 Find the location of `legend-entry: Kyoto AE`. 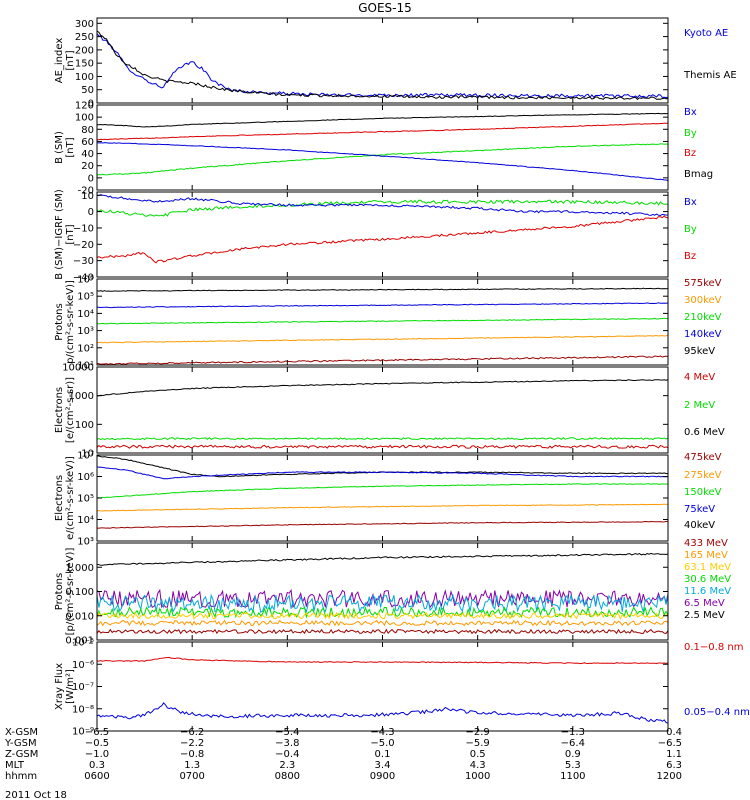

legend-entry: Kyoto AE is located at coordinates (706, 33).